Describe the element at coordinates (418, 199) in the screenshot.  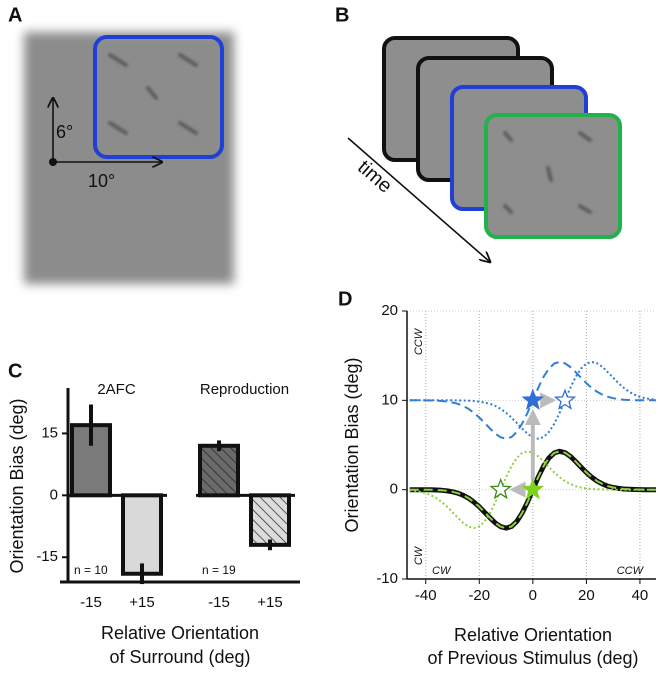
I see `time-arrow` at that location.